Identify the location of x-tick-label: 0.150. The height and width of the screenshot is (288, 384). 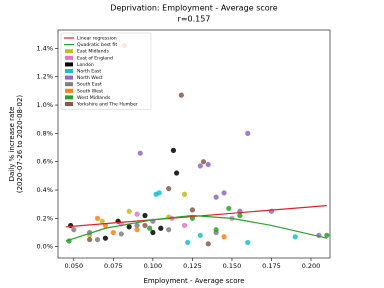
(232, 266).